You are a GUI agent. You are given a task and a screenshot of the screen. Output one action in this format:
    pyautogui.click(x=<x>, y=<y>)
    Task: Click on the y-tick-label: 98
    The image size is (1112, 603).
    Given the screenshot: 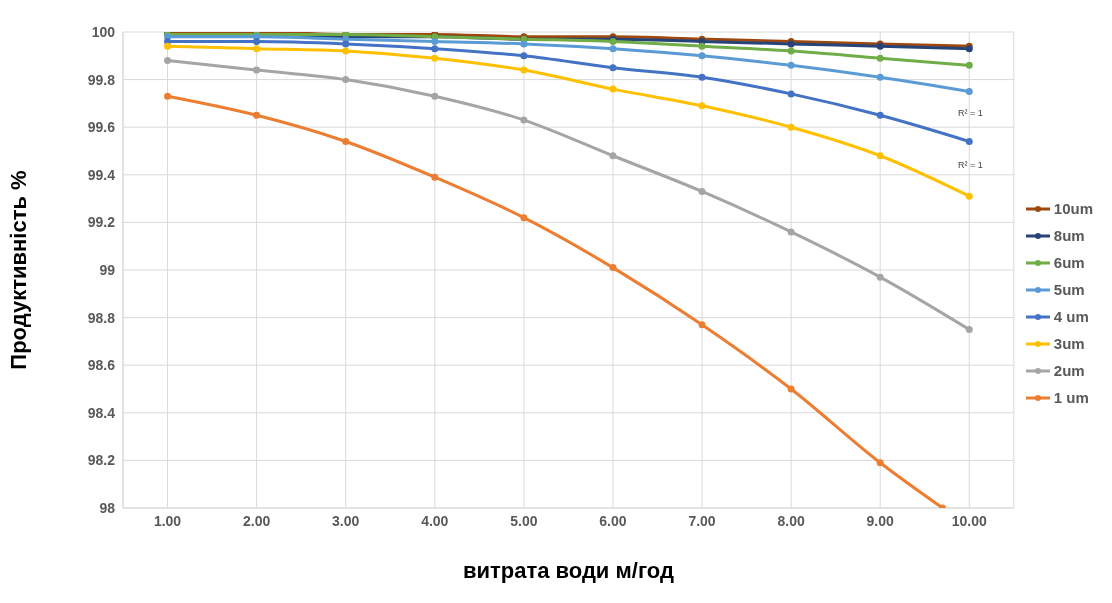 What is the action you would take?
    pyautogui.click(x=107, y=507)
    